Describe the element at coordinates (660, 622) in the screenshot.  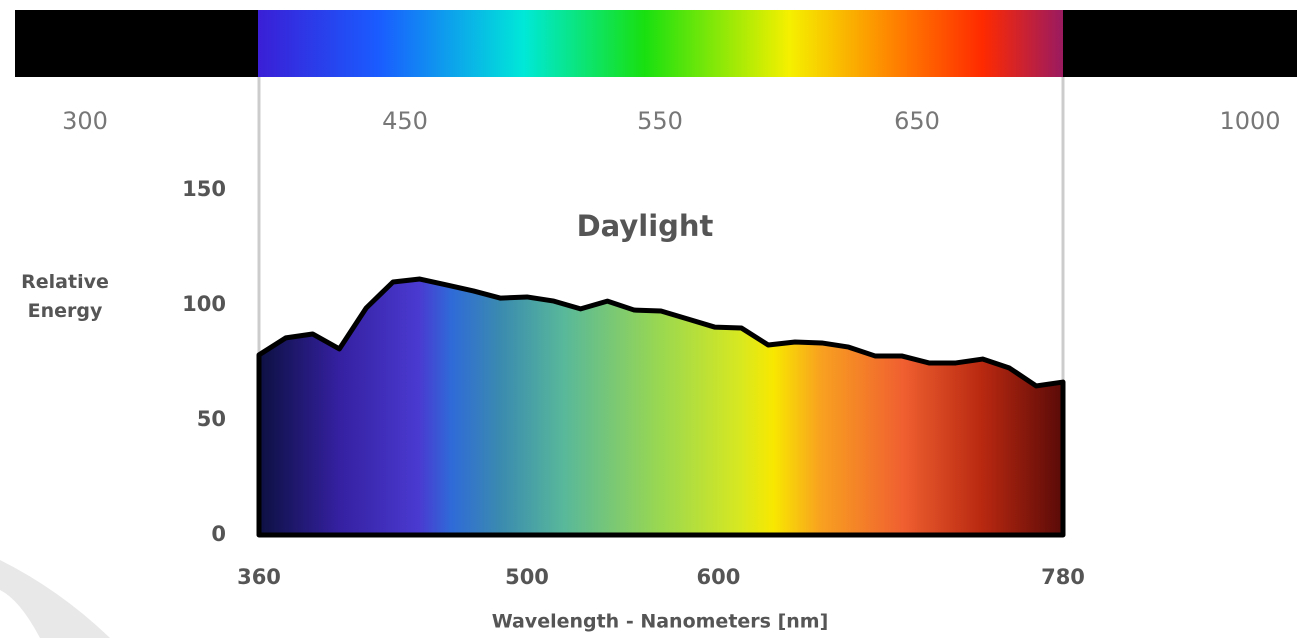
I see `x-axis-label: Wavelength - Nanometers [nm]` at that location.